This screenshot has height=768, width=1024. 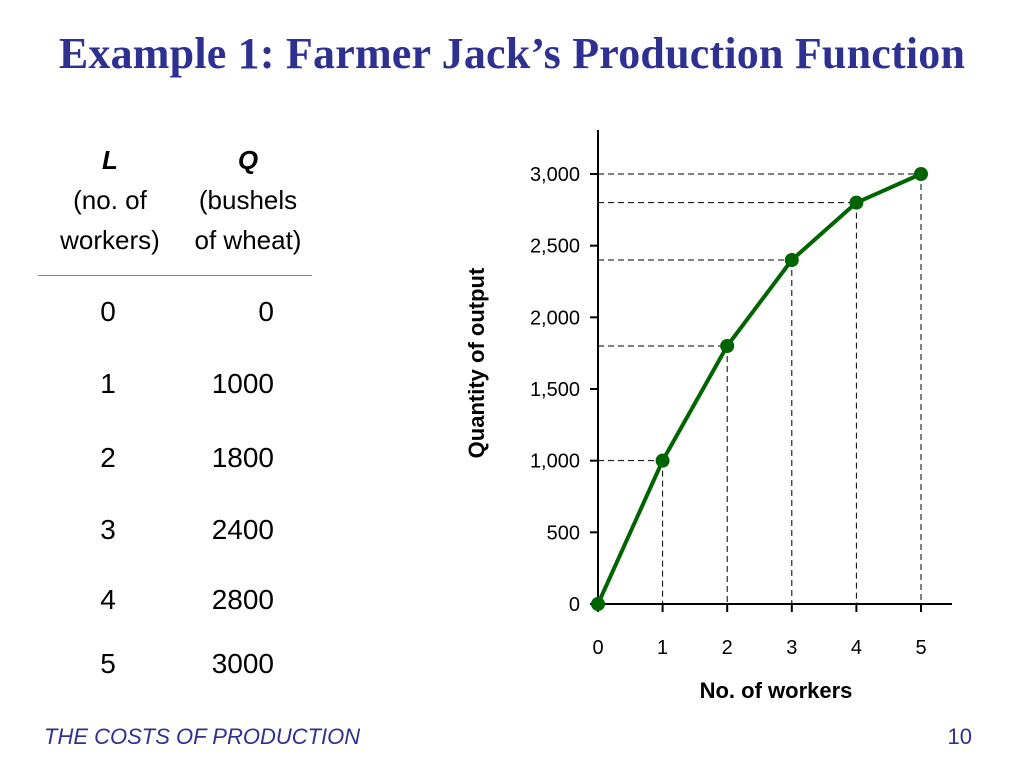 I want to click on x-axis-title: No. of workers, so click(x=776, y=690).